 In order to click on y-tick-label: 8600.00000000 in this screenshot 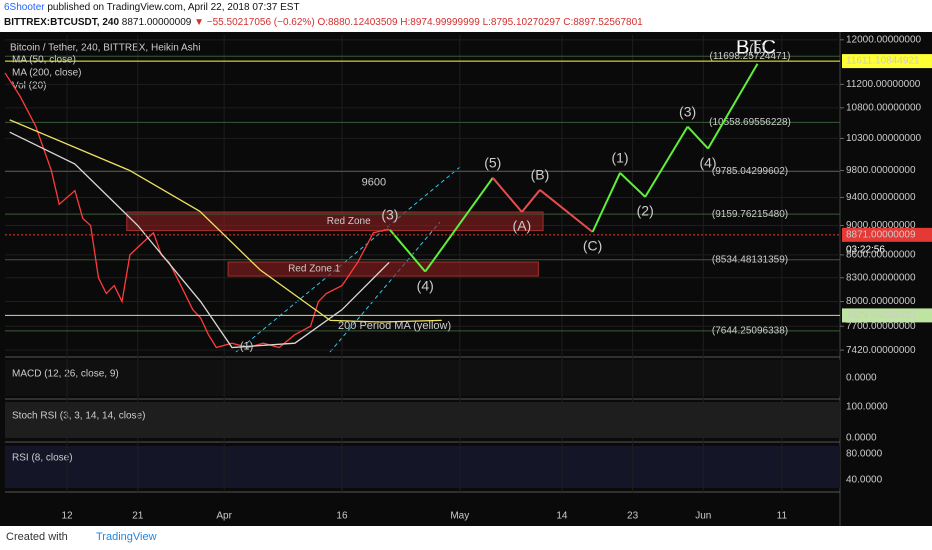, I will do `click(881, 255)`.